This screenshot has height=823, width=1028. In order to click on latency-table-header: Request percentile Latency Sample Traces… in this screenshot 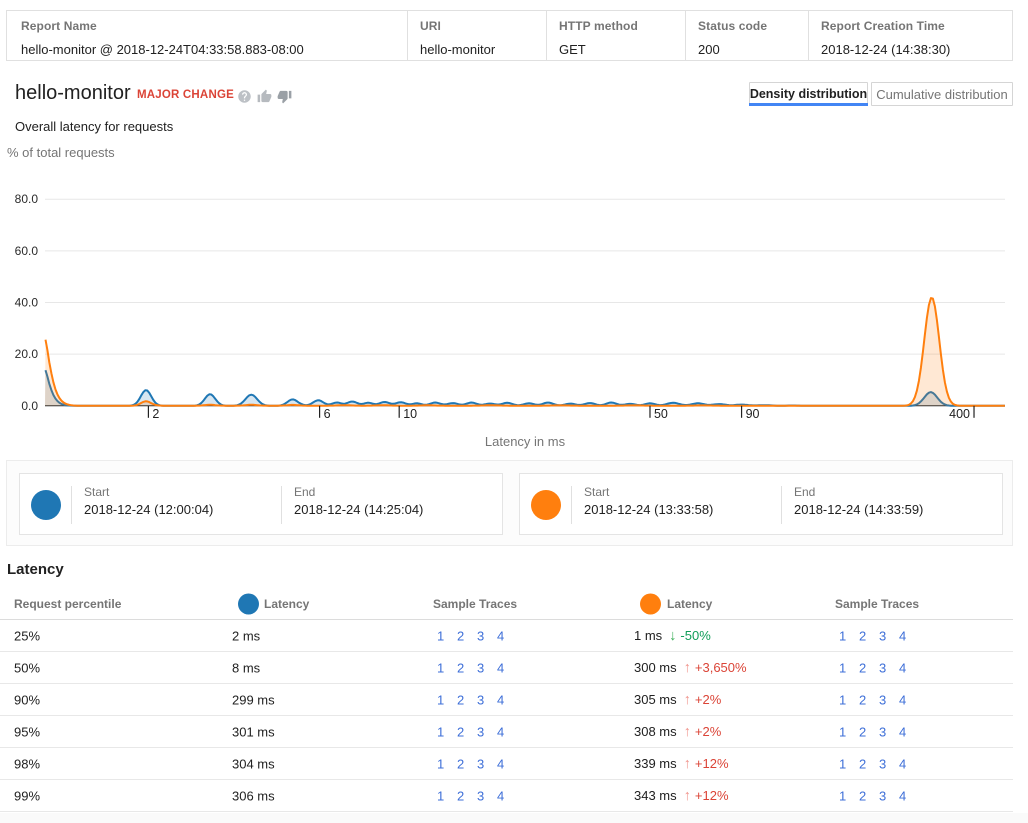, I will do `click(506, 604)`.